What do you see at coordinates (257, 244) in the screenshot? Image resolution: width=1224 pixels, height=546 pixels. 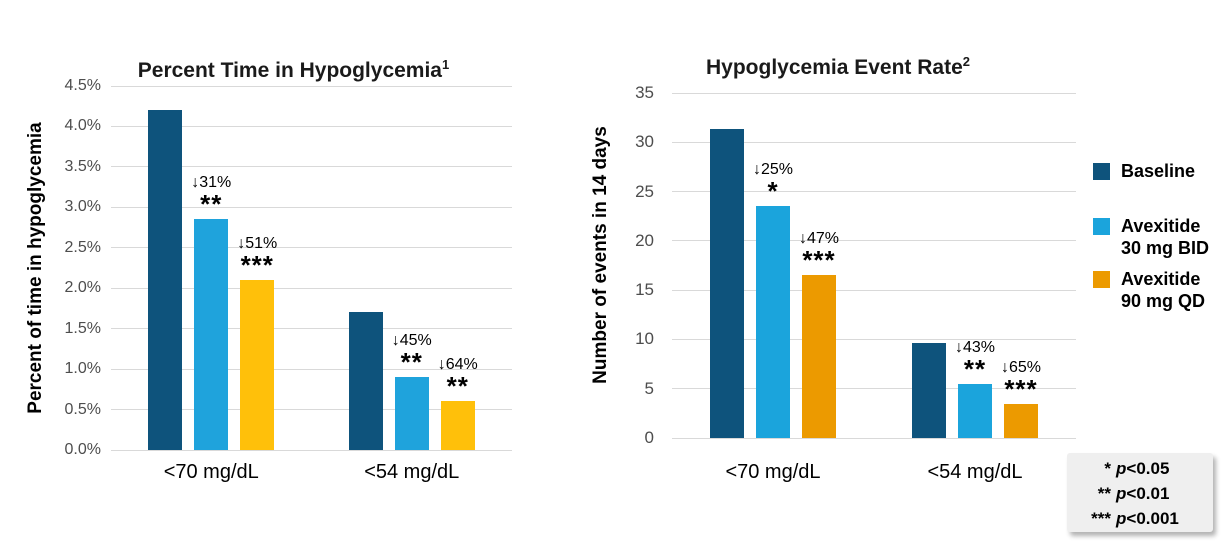 I see `percent-change-label: ↓51%` at bounding box center [257, 244].